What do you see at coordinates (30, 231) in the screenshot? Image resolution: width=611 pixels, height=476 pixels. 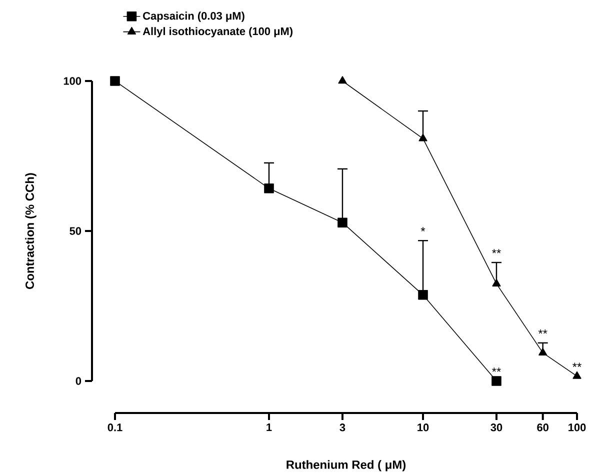 I see `y-axis-title: Contraction (% CCh)` at bounding box center [30, 231].